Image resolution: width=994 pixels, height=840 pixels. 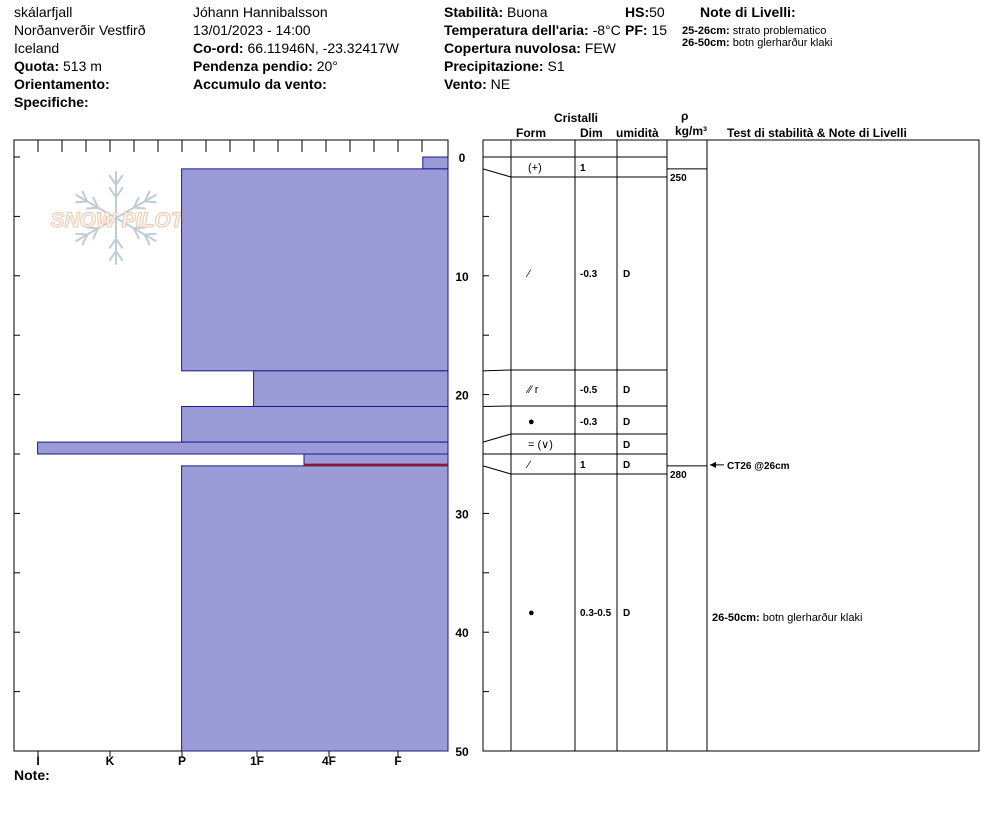 What do you see at coordinates (182, 761) in the screenshot?
I see `hardness-tick-label: P` at bounding box center [182, 761].